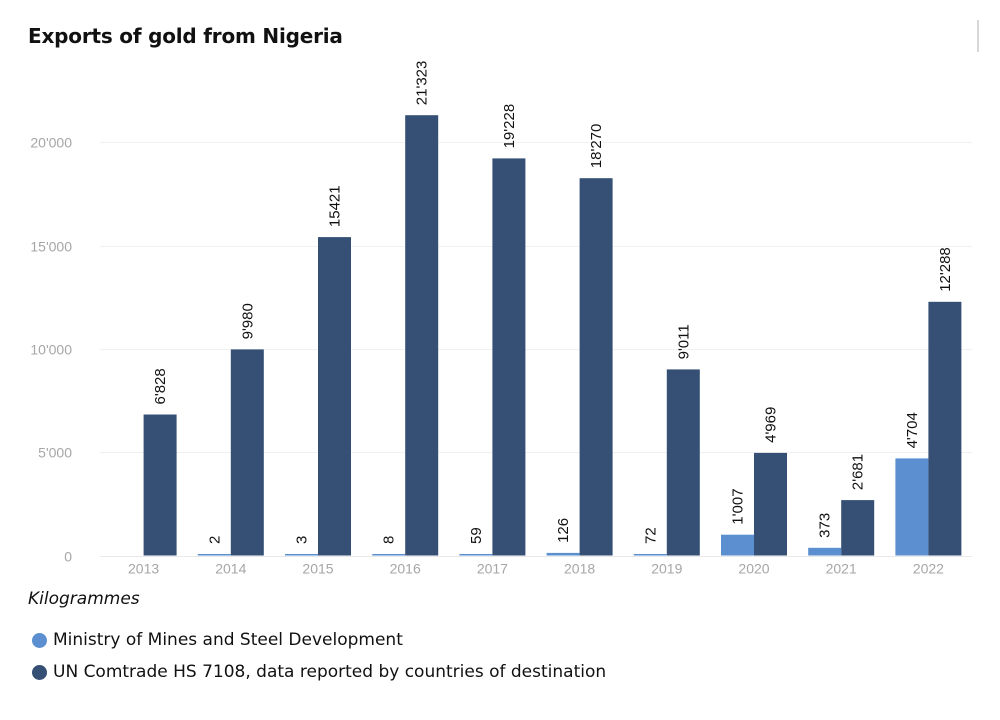 The height and width of the screenshot is (720, 1000). I want to click on data-label: 21'323, so click(422, 83).